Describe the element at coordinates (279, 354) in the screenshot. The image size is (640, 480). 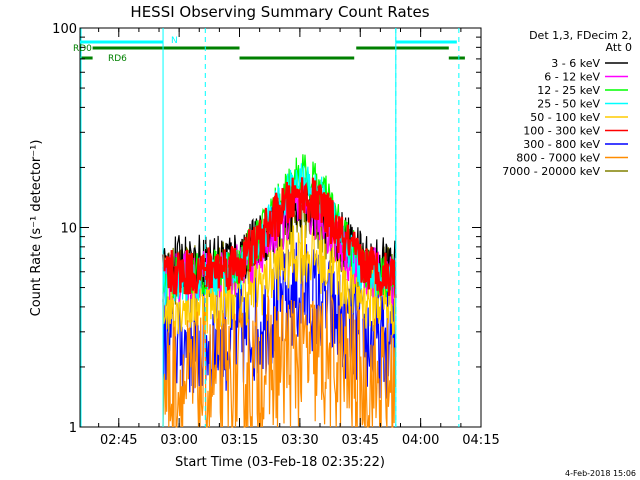
I see `series-line-800-7000kev` at that location.